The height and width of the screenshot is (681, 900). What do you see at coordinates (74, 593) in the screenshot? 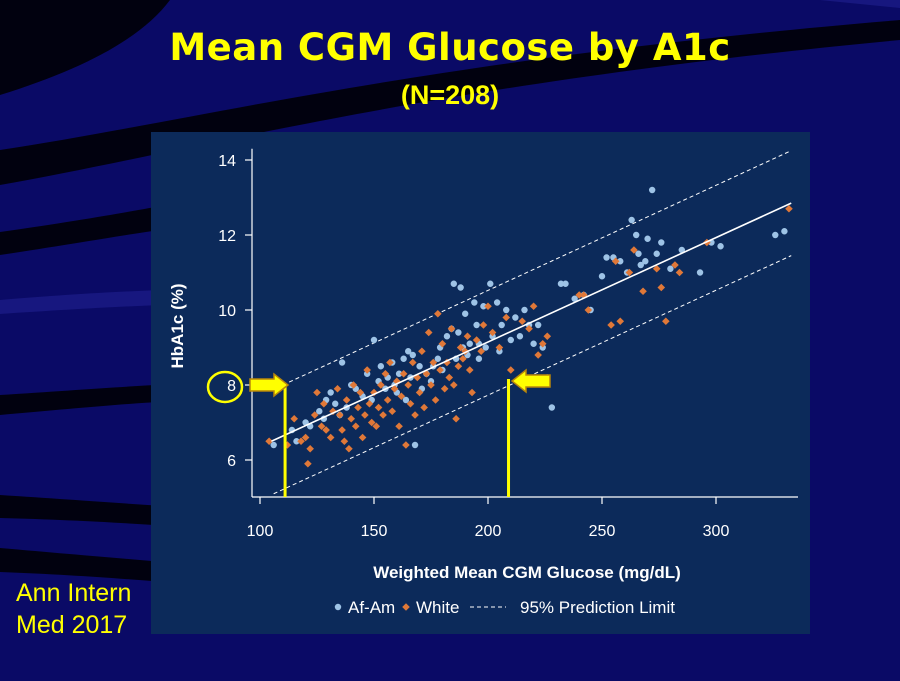
I see `citation-line-1: Ann Intern` at bounding box center [74, 593].